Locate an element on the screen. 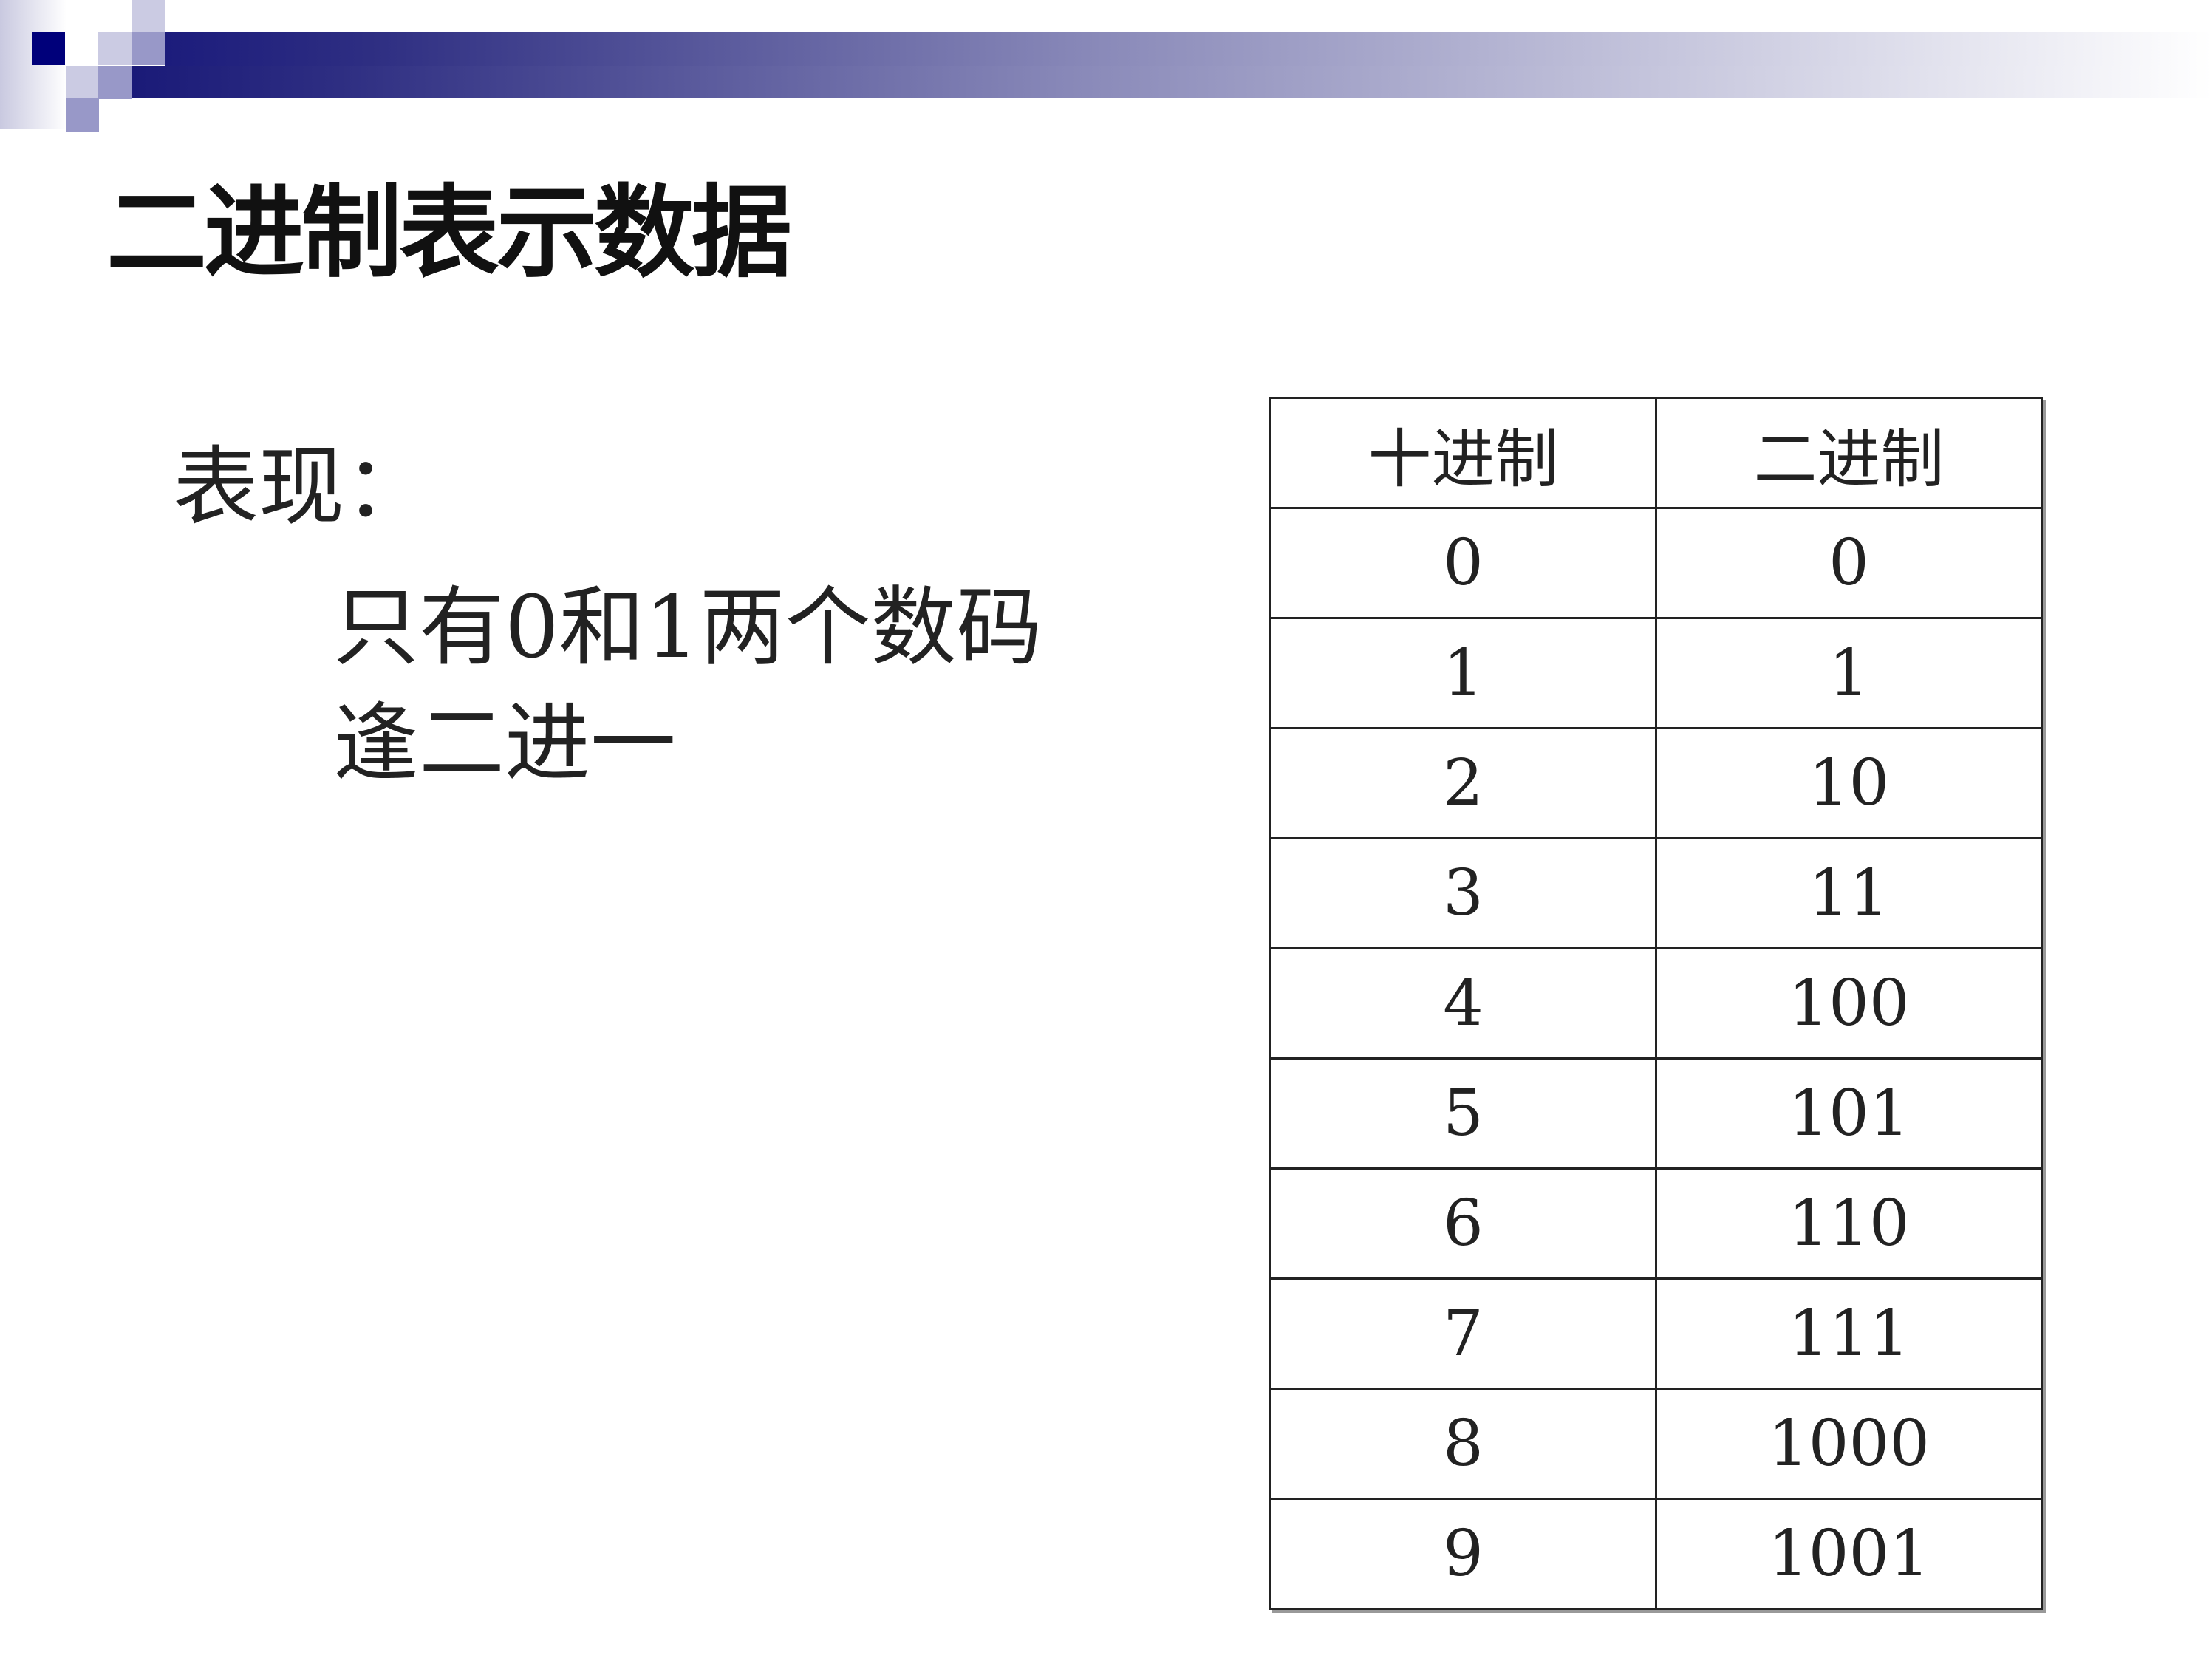  cell-binary: 101 is located at coordinates (1849, 1113).